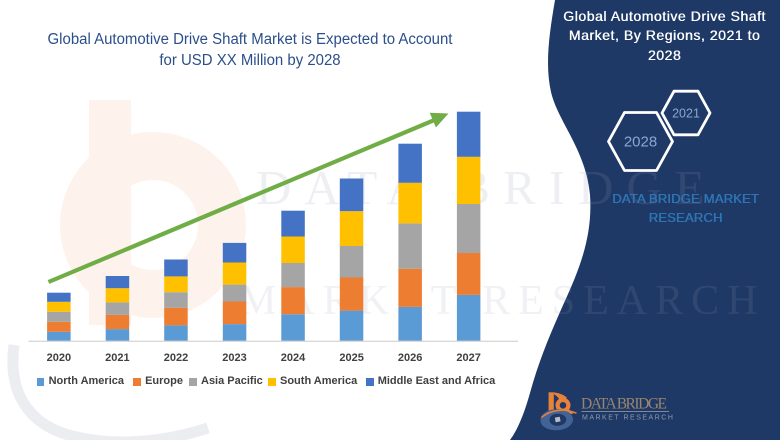  What do you see at coordinates (628, 418) in the screenshot?
I see `svg-text: MARKET RESEARCH` at bounding box center [628, 418].